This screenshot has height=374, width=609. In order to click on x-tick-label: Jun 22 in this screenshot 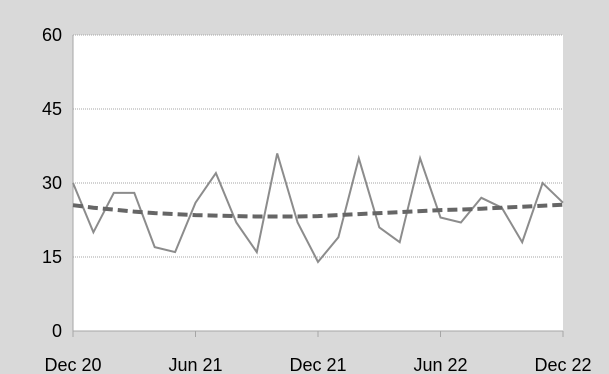, I will do `click(440, 364)`.